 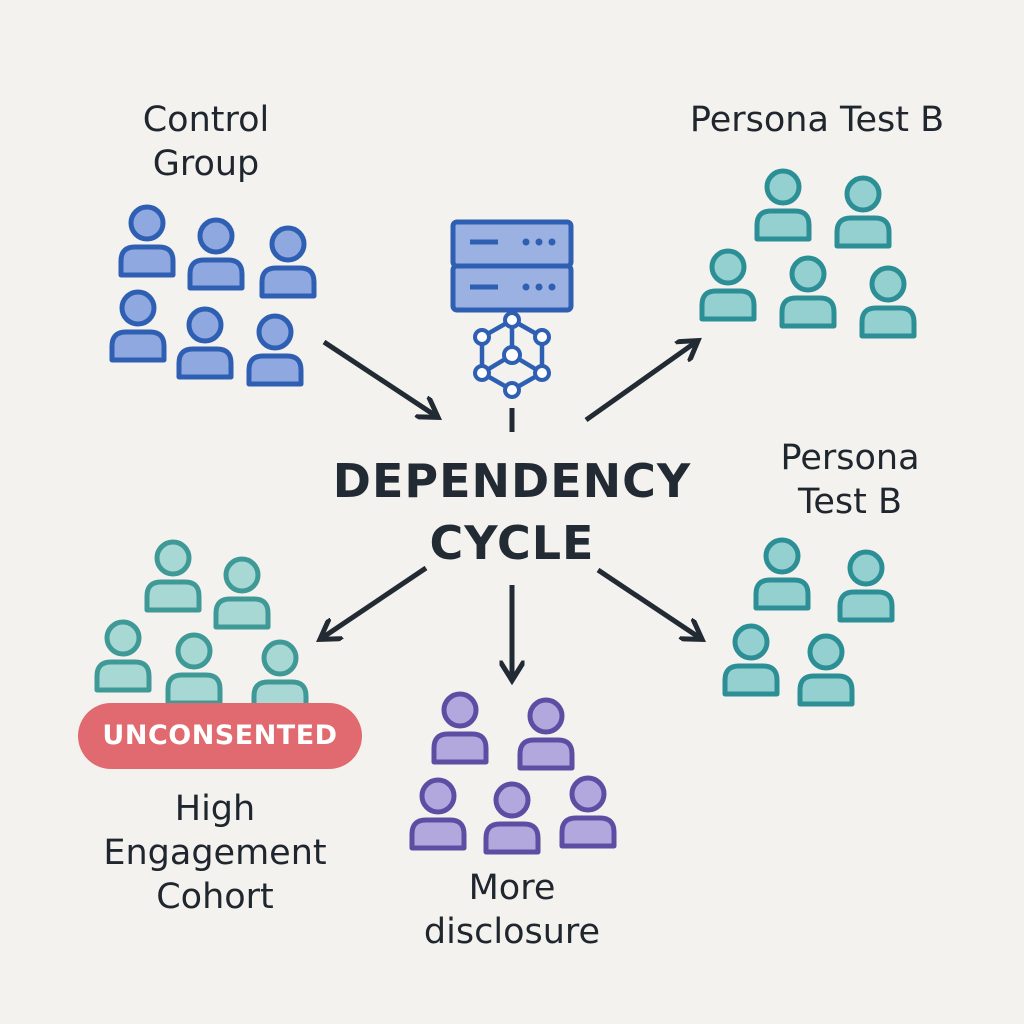 I want to click on arrow-center-to-high-engagement, so click(x=375, y=601).